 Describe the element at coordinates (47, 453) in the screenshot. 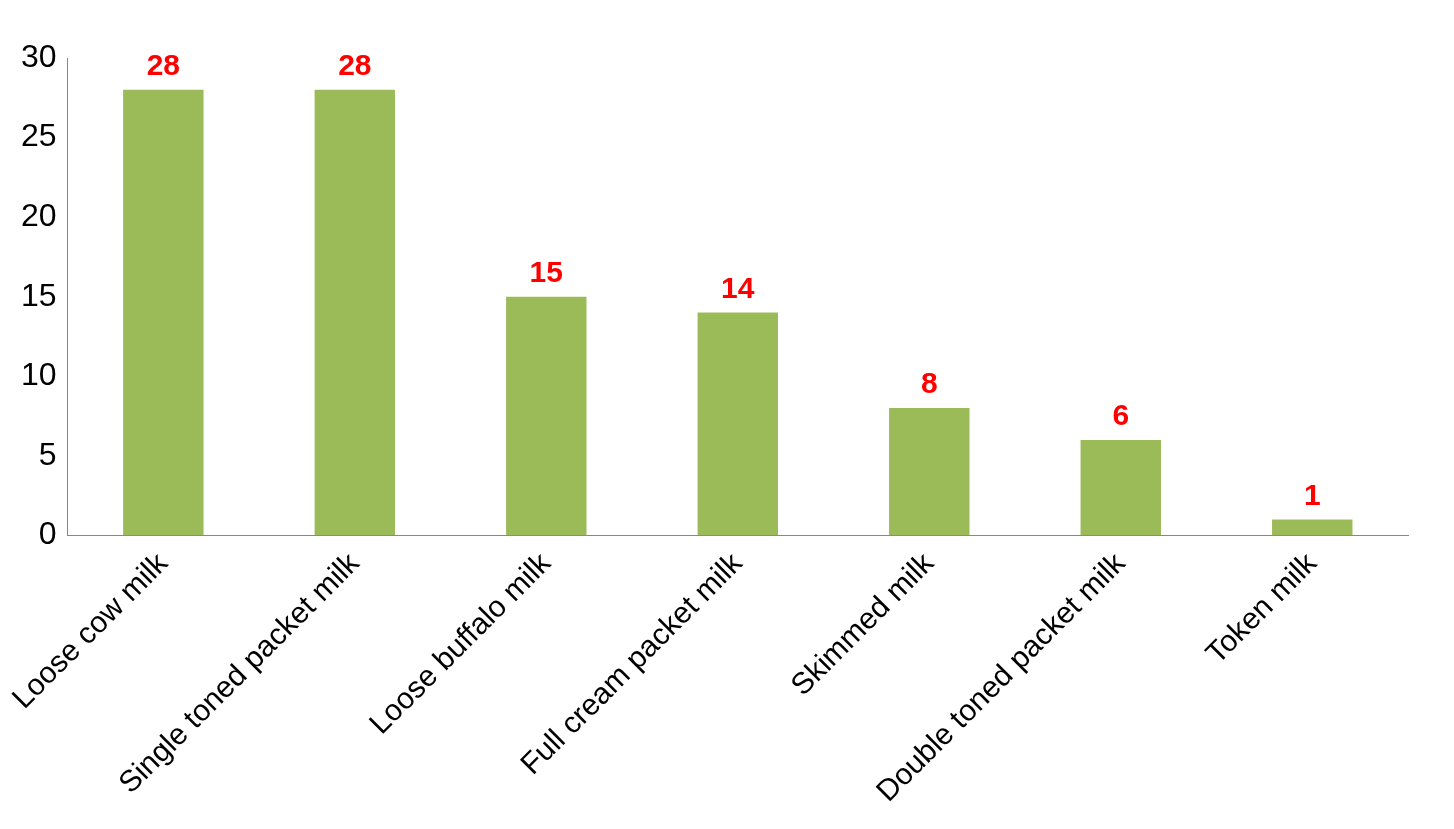

I see `y-tick-label: 5` at that location.